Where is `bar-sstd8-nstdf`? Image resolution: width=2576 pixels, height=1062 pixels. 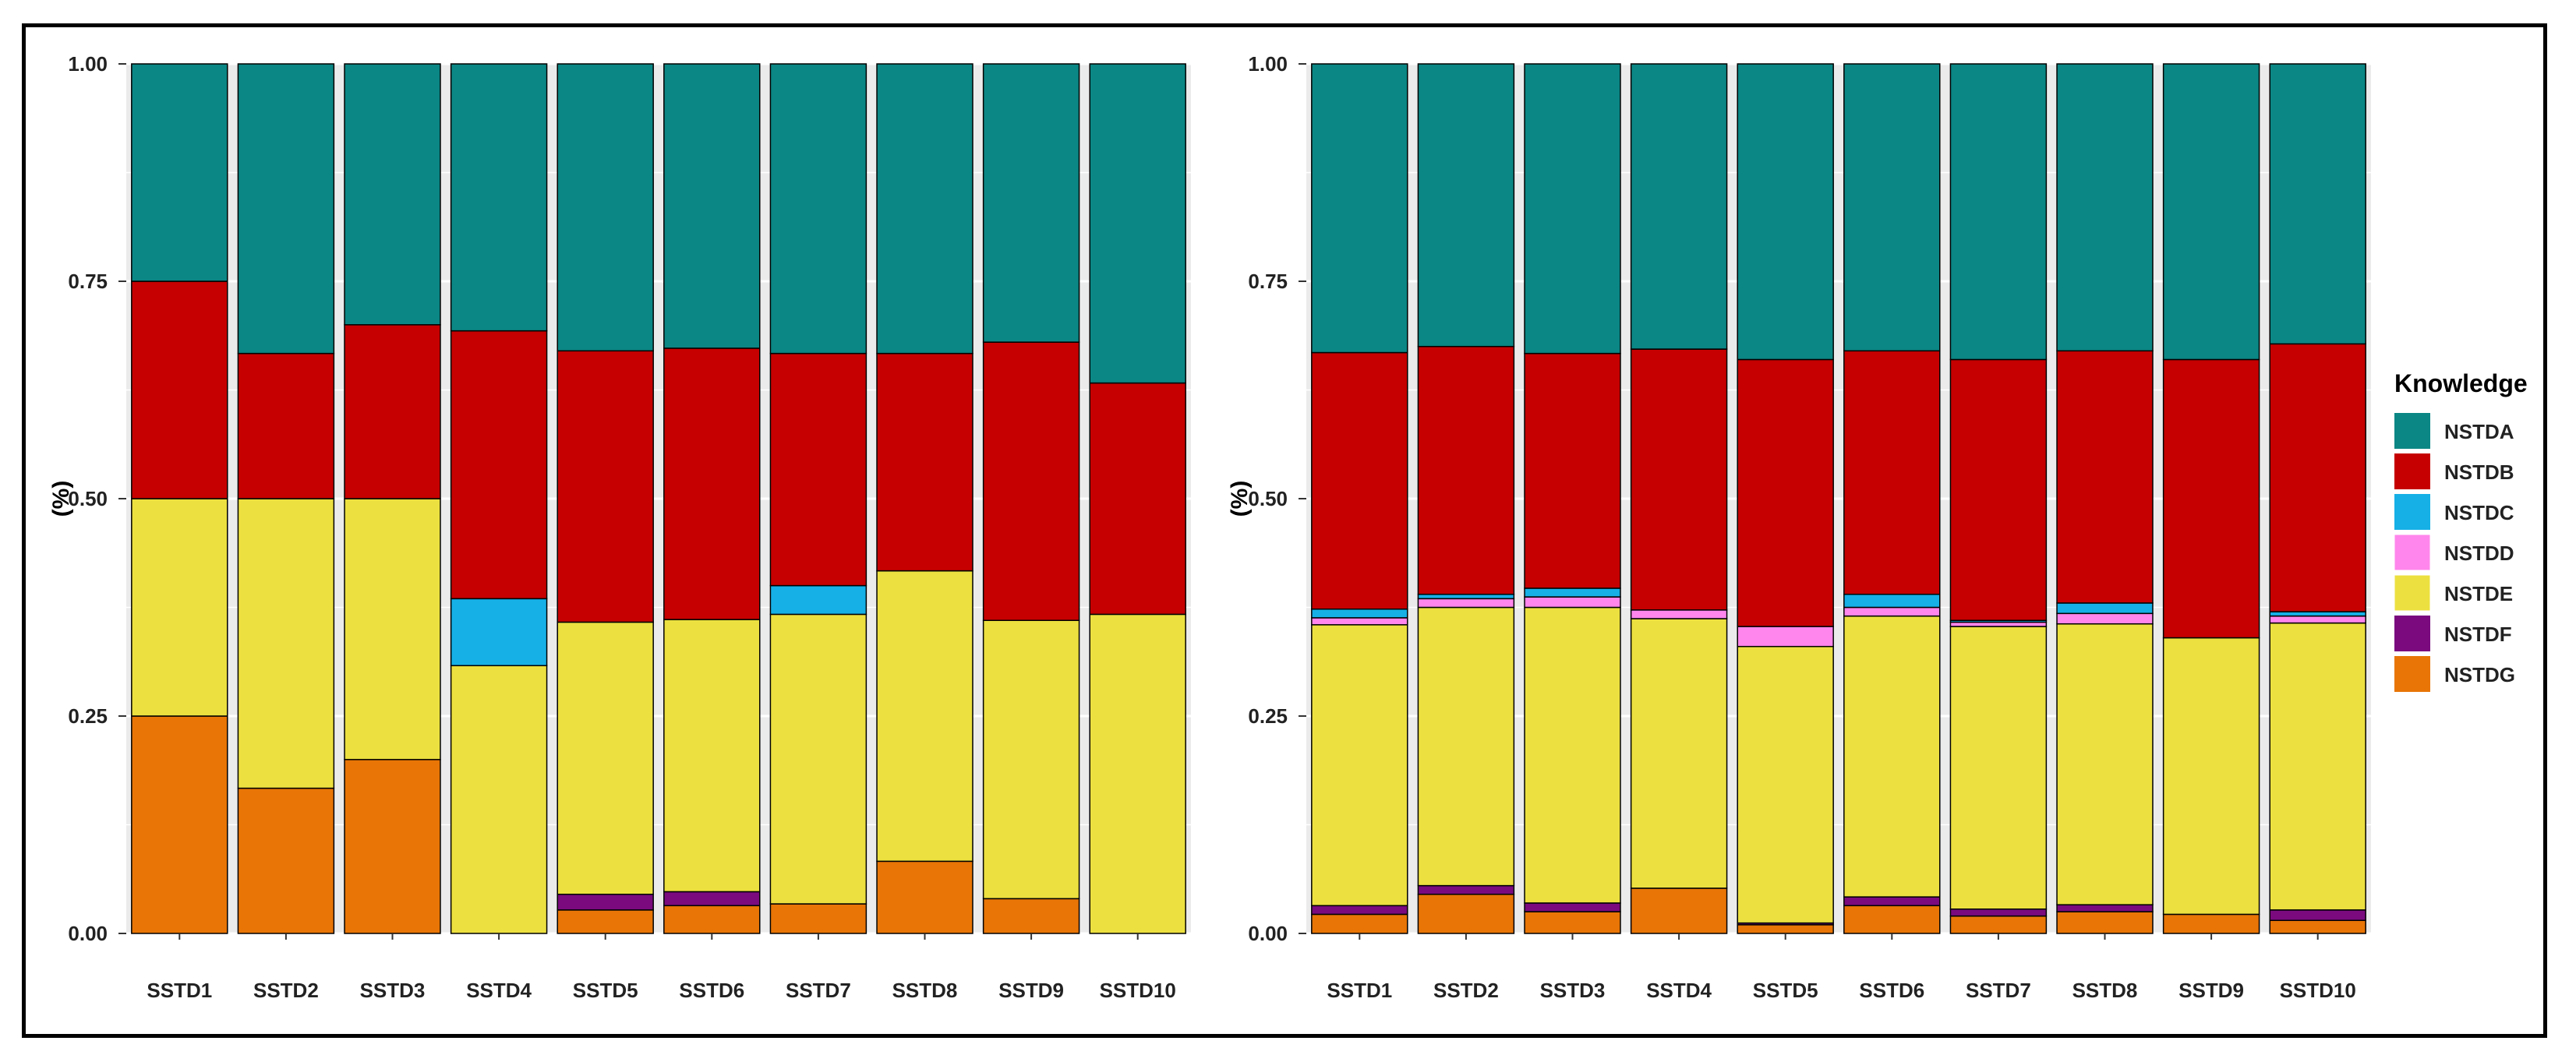 bar-sstd8-nstdf is located at coordinates (2105, 908).